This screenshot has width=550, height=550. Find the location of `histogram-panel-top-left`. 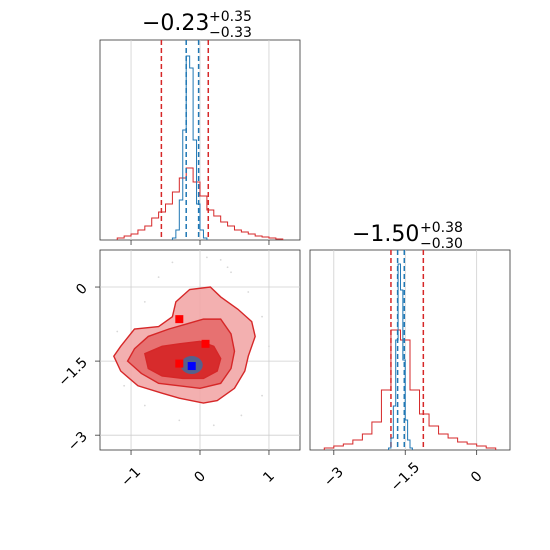

histogram-panel-top-left is located at coordinates (200, 142).